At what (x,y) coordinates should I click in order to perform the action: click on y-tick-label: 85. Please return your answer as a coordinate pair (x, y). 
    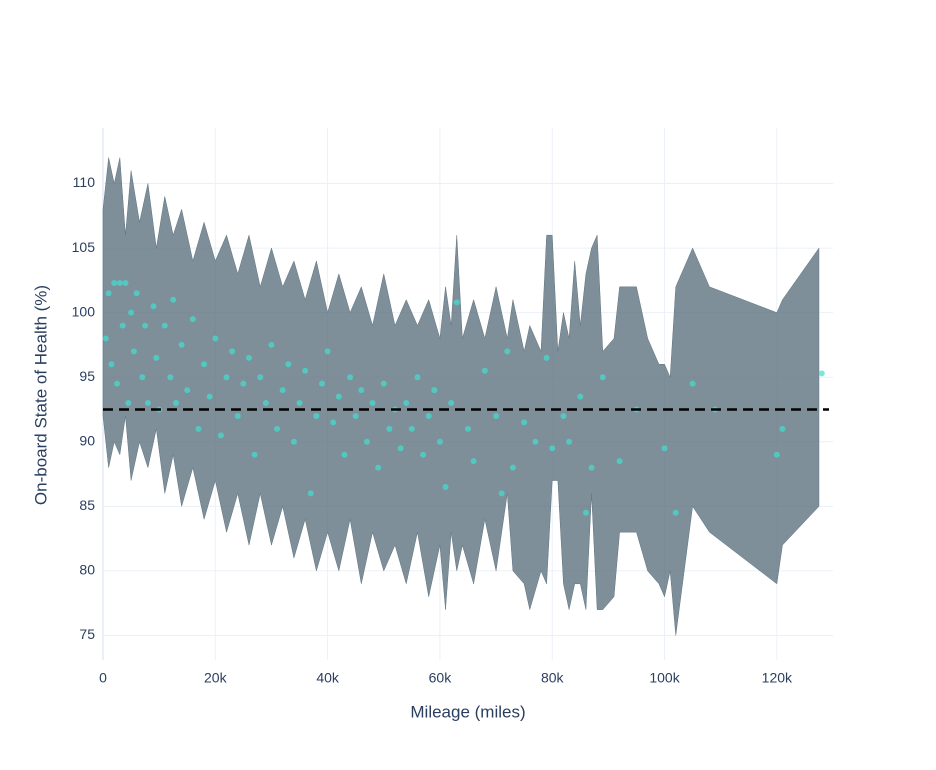
    Looking at the image, I should click on (87, 505).